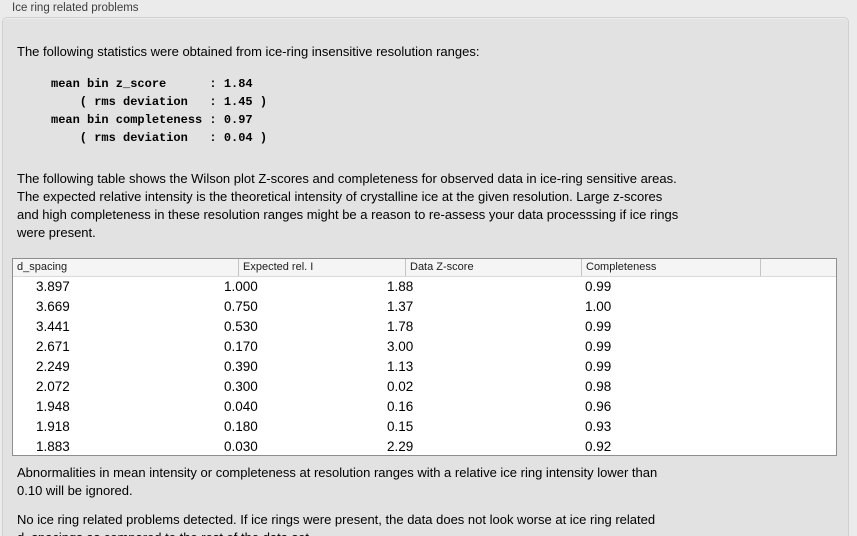 The width and height of the screenshot is (857, 536). I want to click on table-cell: 1.37, so click(400, 306).